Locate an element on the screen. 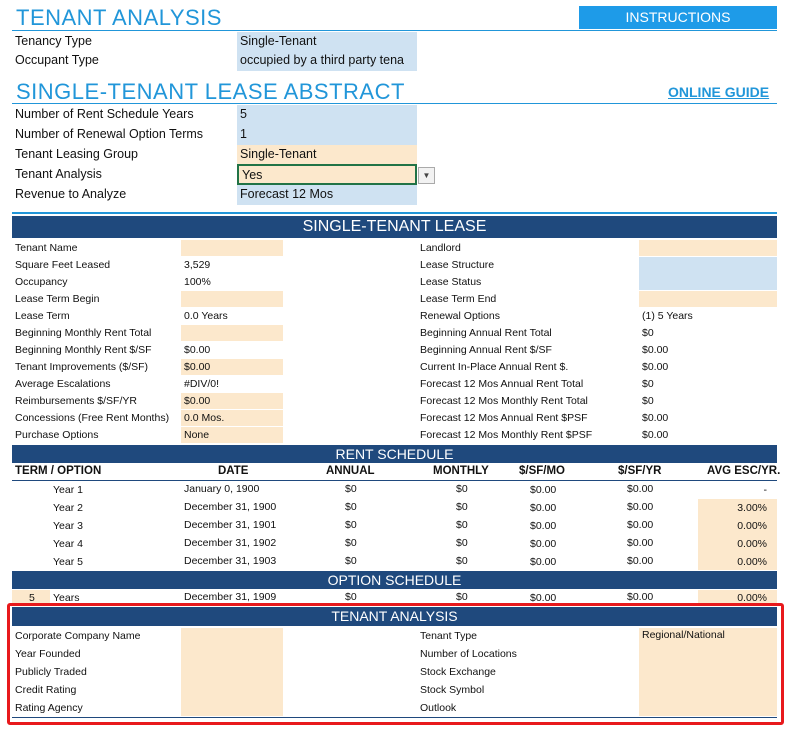  lease-label: Forecast 12 Mos Annual Rent Total is located at coordinates (502, 384).